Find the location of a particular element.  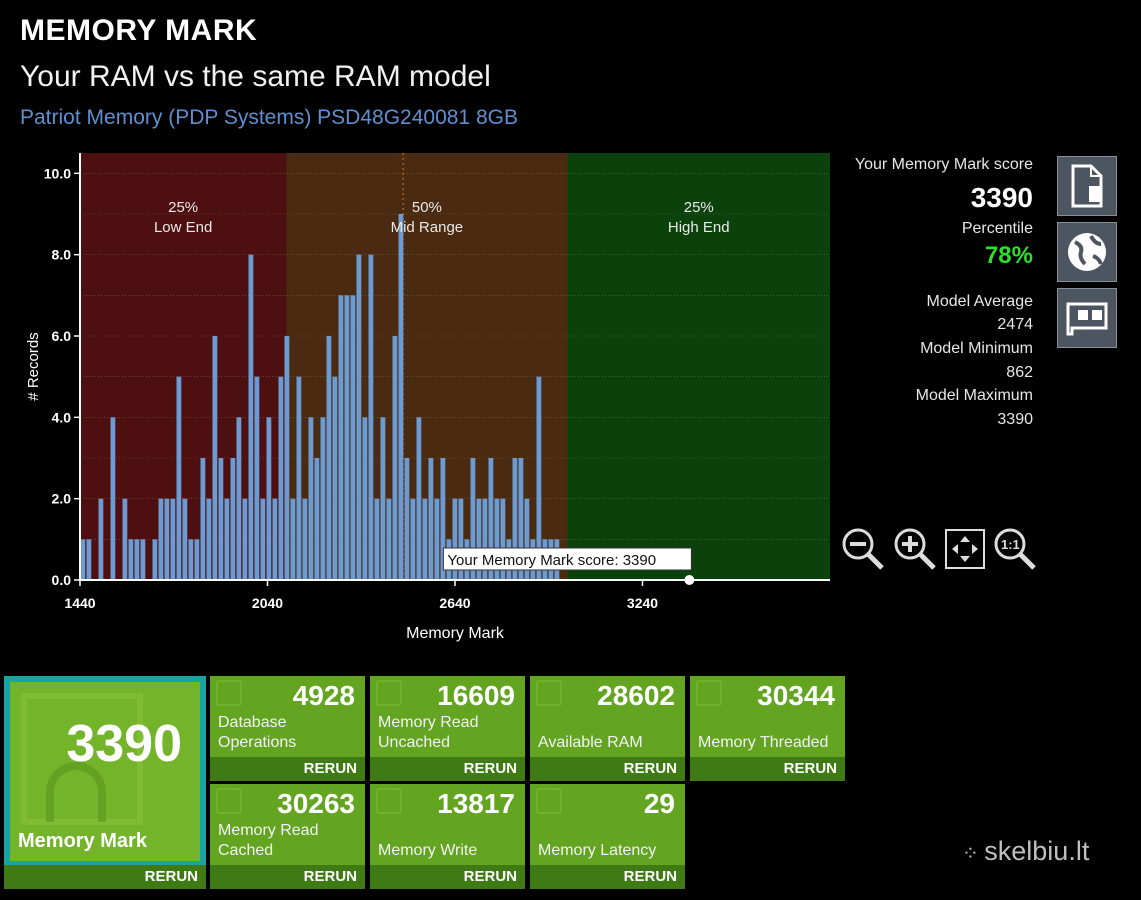

zoom-fit-icon is located at coordinates (965, 549).